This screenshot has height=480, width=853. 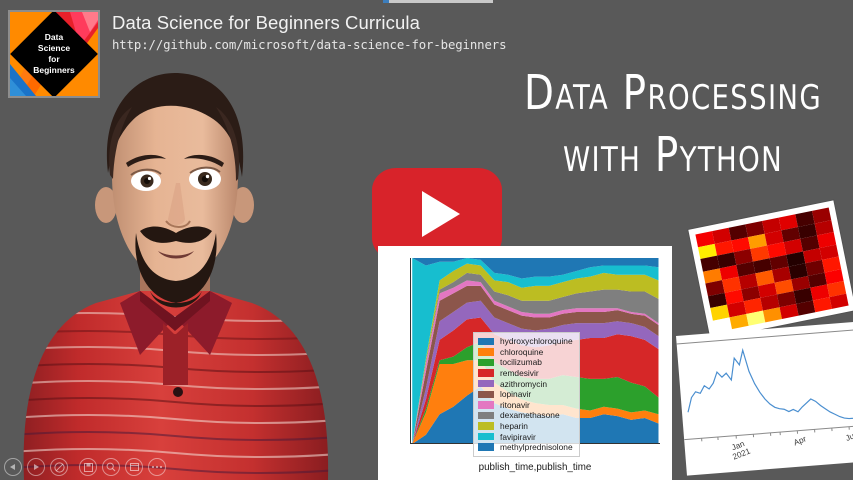 What do you see at coordinates (518, 436) in the screenshot?
I see `legend-label: favipiravir` at bounding box center [518, 436].